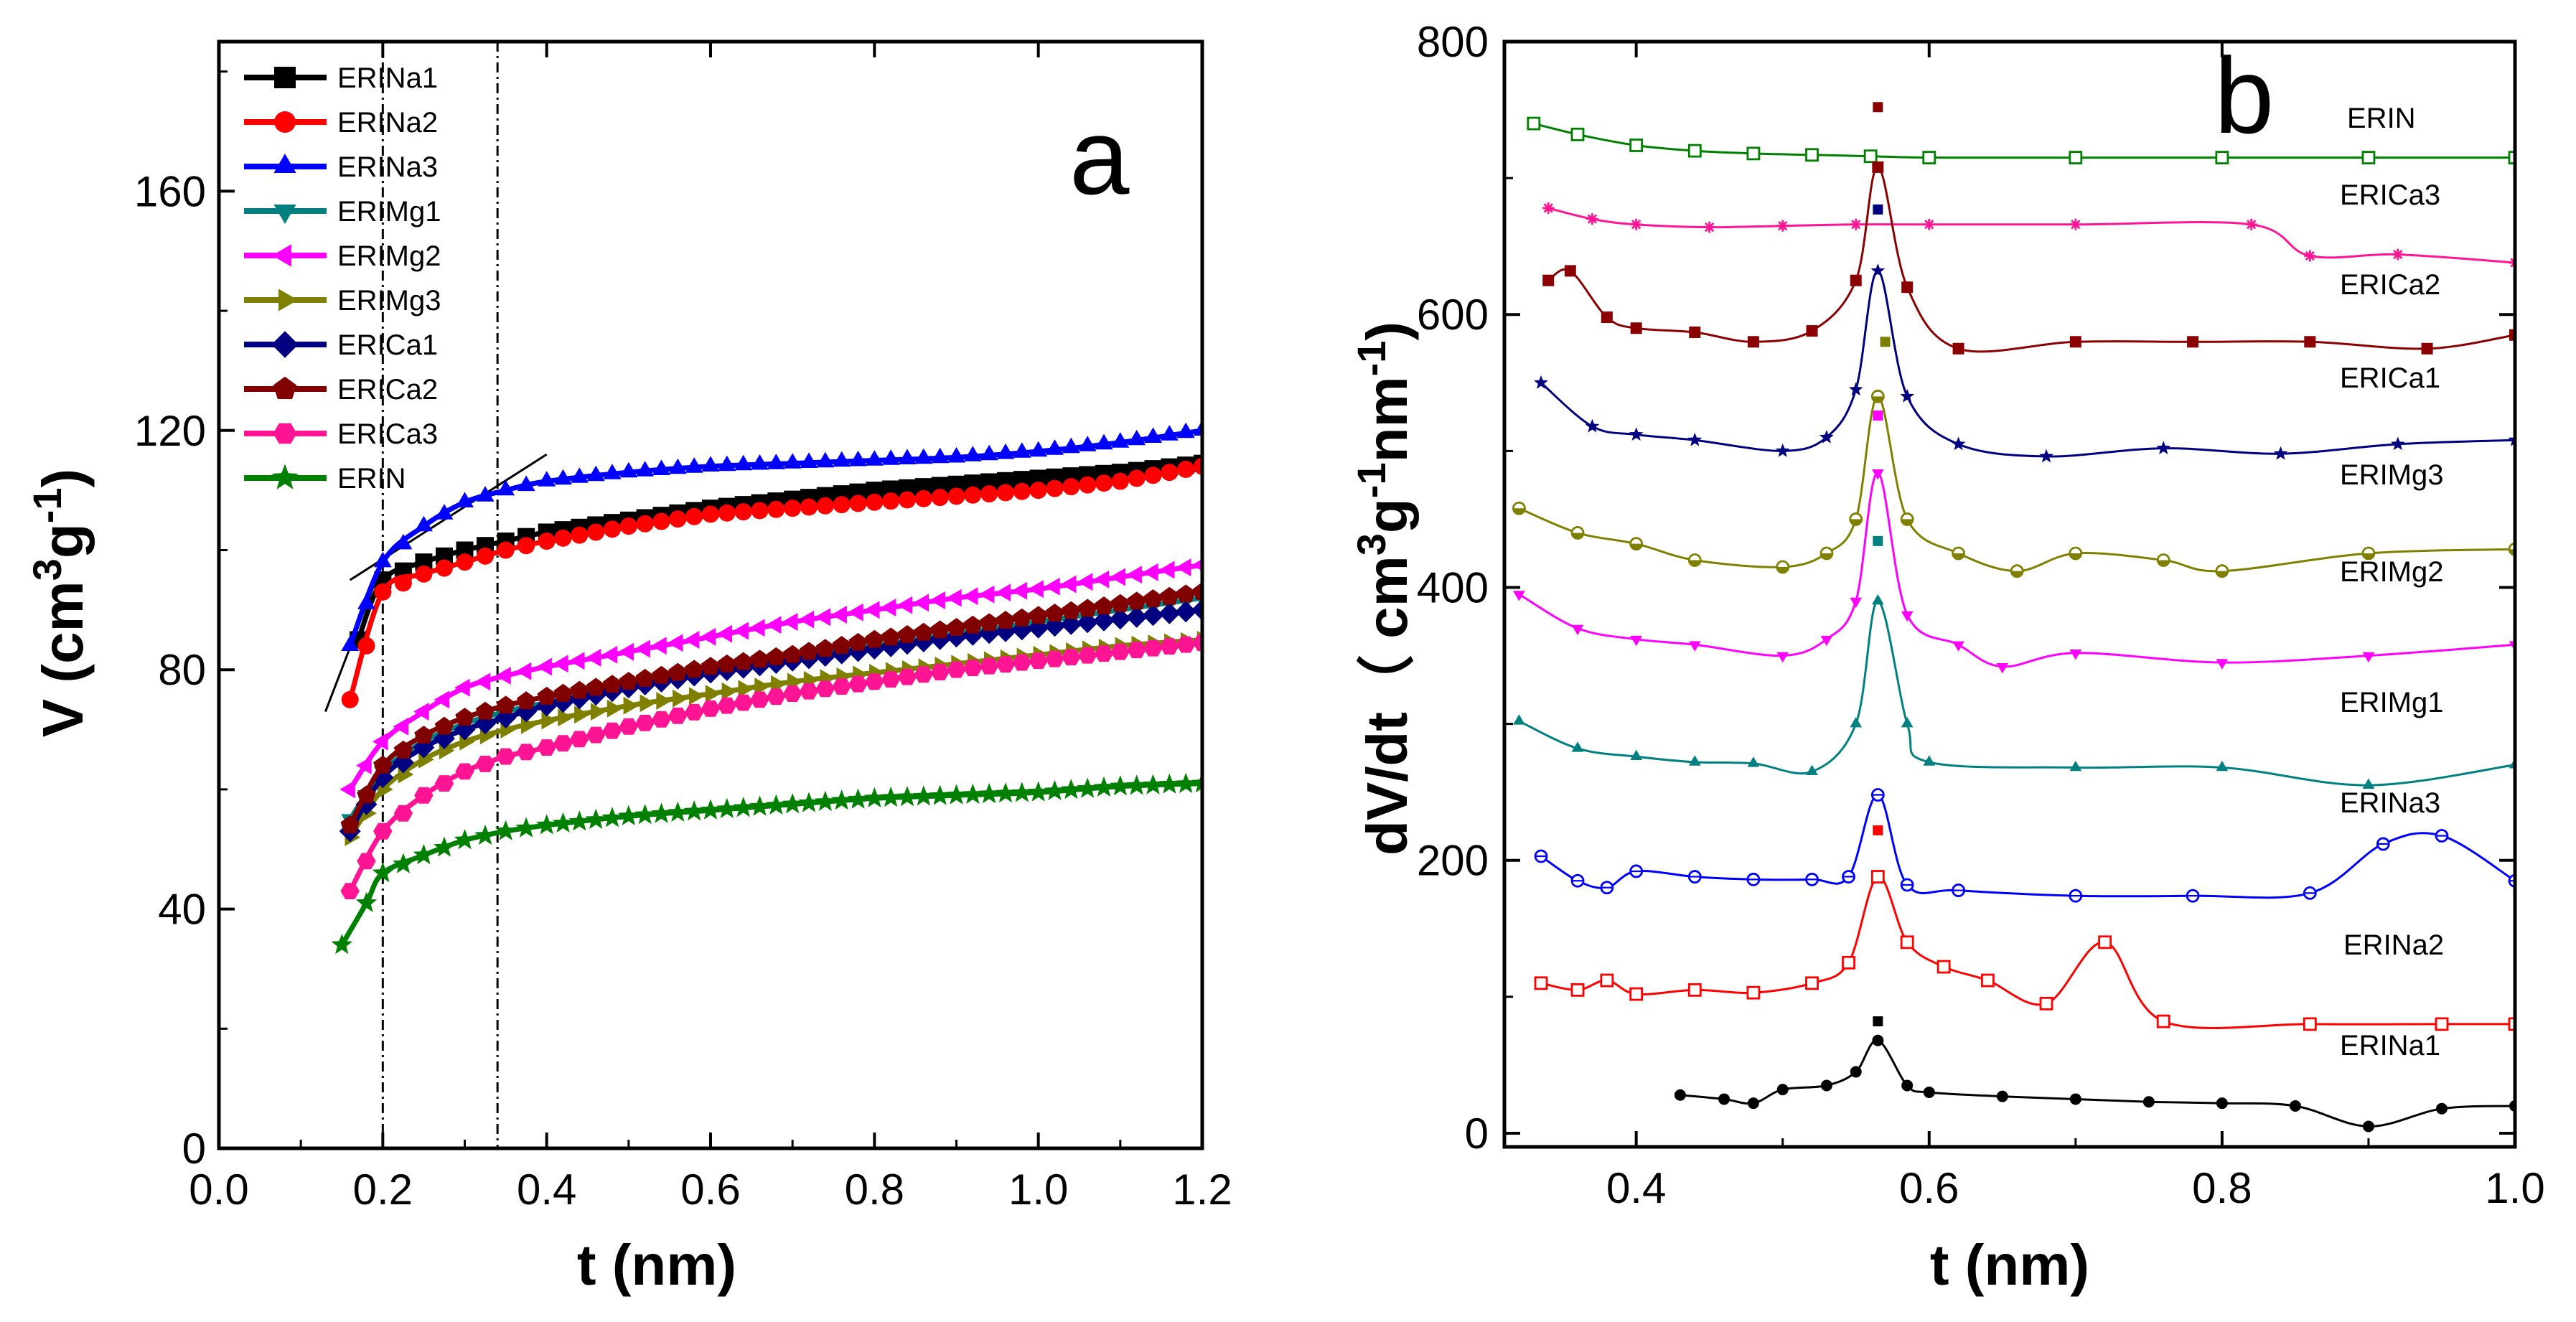  I want to click on panel-a-point-erica1, so click(1153, 615).